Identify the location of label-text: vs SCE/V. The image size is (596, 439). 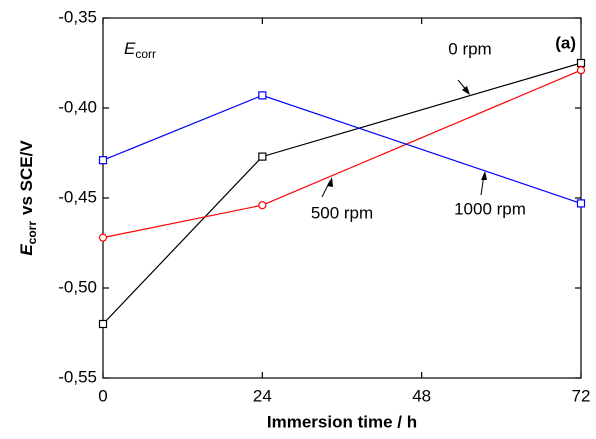
(26, 177).